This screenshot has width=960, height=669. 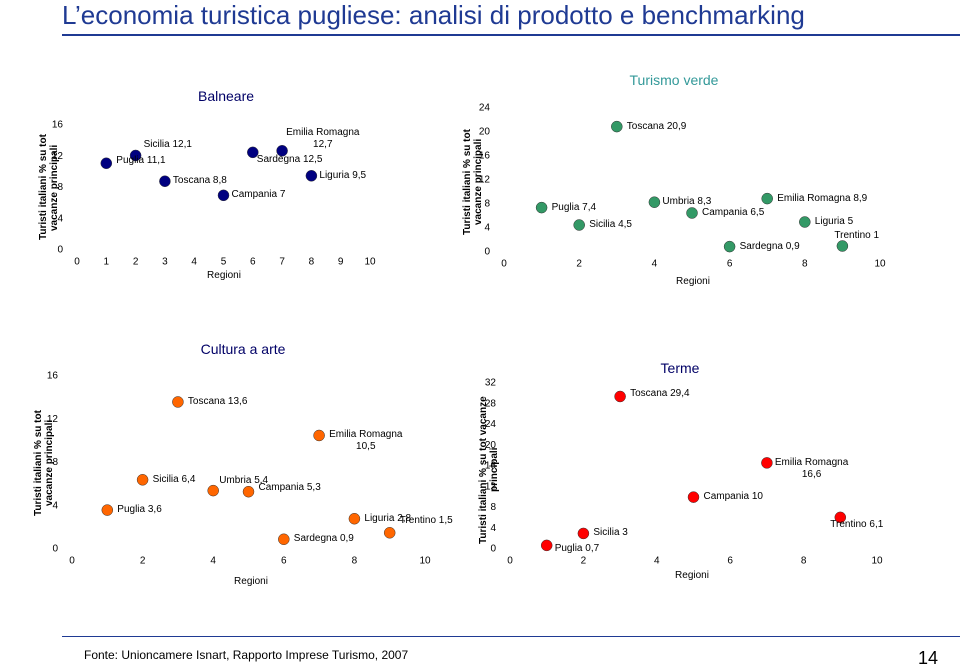 I want to click on chart-title: Balneare, so click(x=226, y=96).